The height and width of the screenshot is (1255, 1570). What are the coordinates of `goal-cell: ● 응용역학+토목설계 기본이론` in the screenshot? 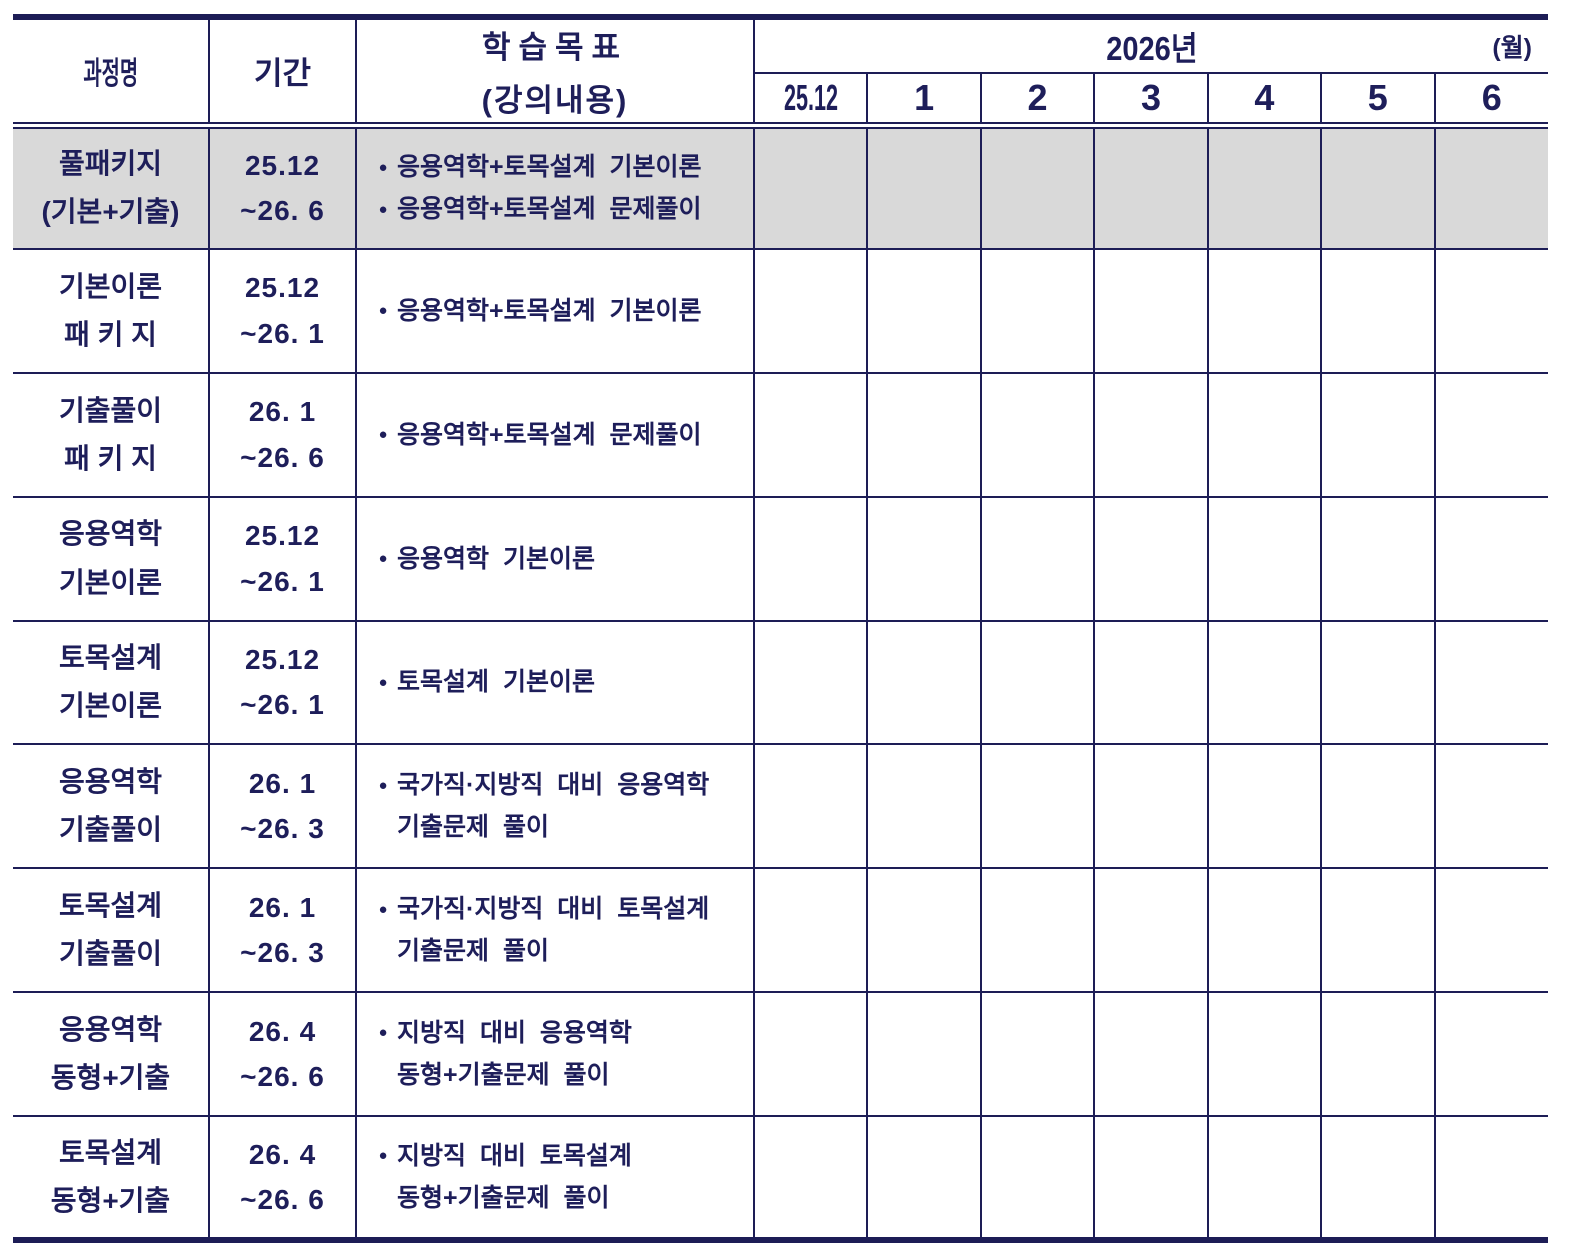 It's located at (555, 310).